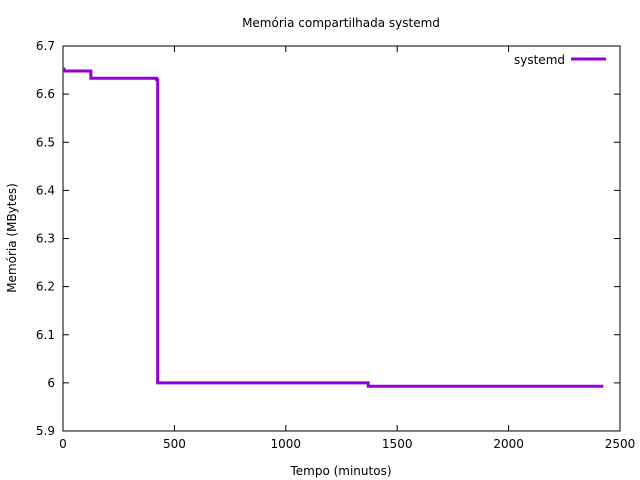 Image resolution: width=640 pixels, height=480 pixels. Describe the element at coordinates (397, 444) in the screenshot. I see `x-tick-label: 1500` at that location.